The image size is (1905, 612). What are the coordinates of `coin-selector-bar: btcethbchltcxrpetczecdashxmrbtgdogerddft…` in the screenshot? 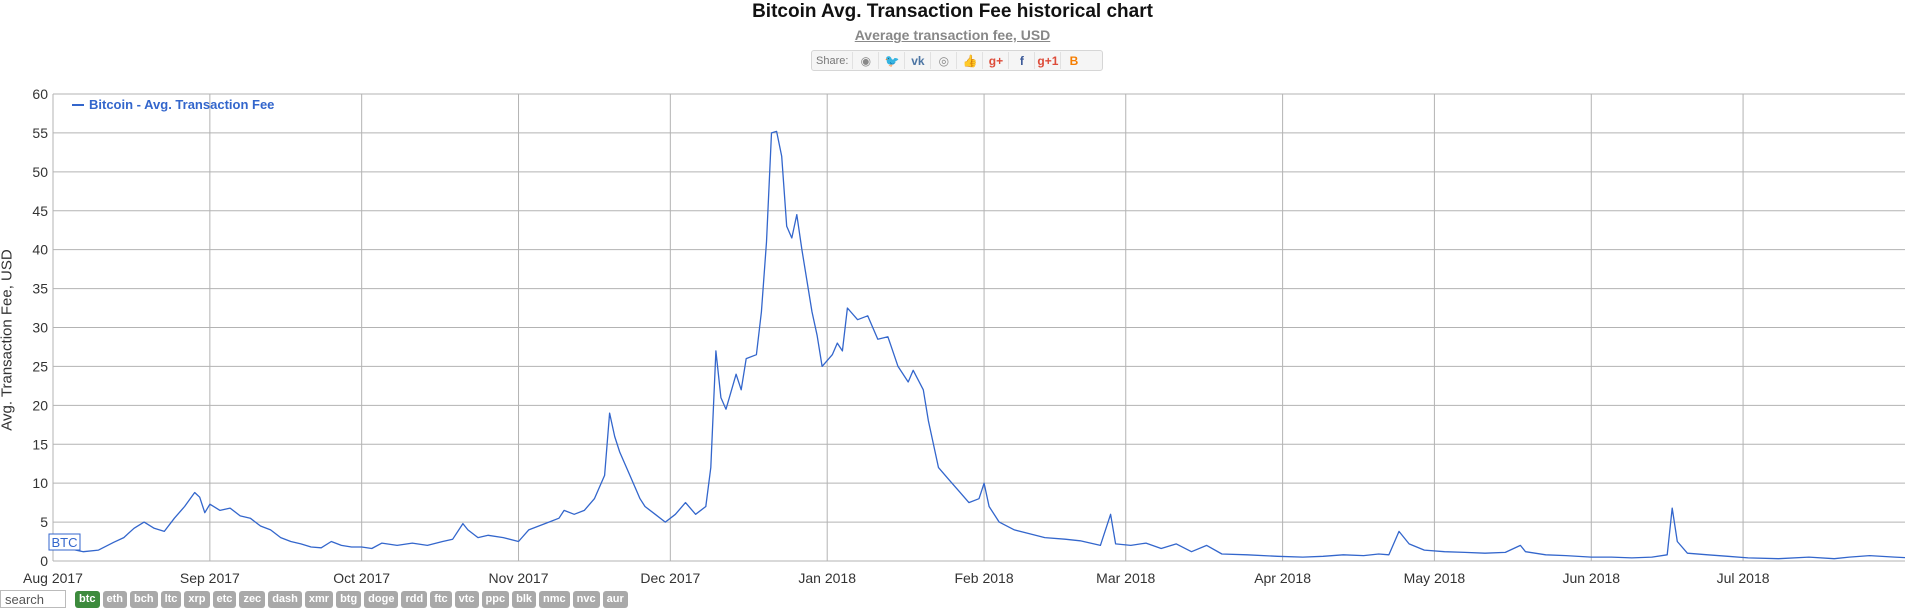 It's located at (314, 599).